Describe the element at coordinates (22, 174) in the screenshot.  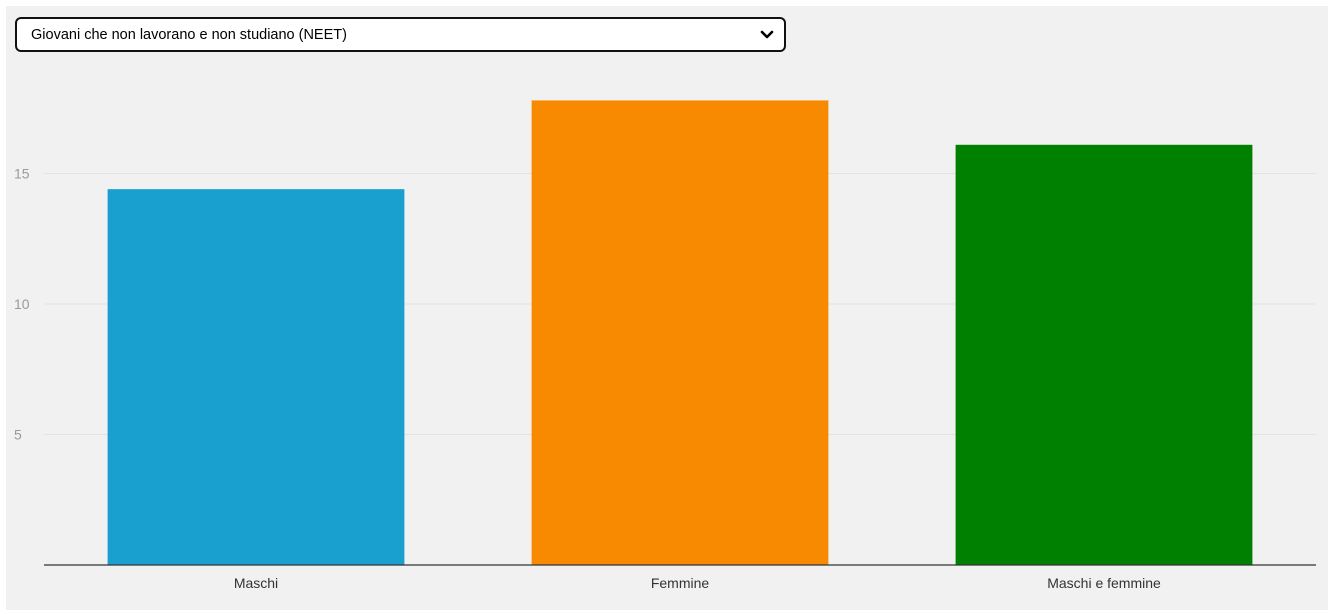
I see `y-tick-label-15: 15` at that location.